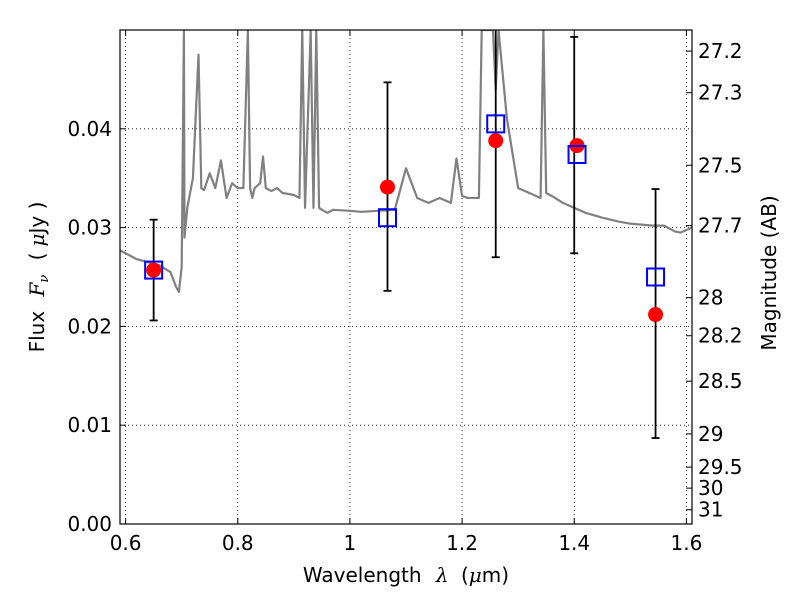  I want to click on y-axis-title-unit-rest: Jy ), so click(37, 219).